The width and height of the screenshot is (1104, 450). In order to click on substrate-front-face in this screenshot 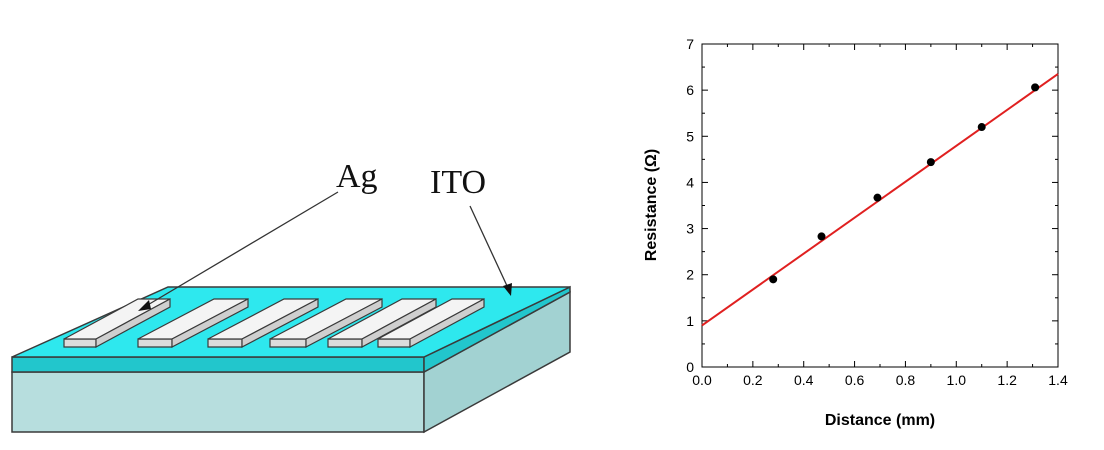, I will do `click(218, 402)`.